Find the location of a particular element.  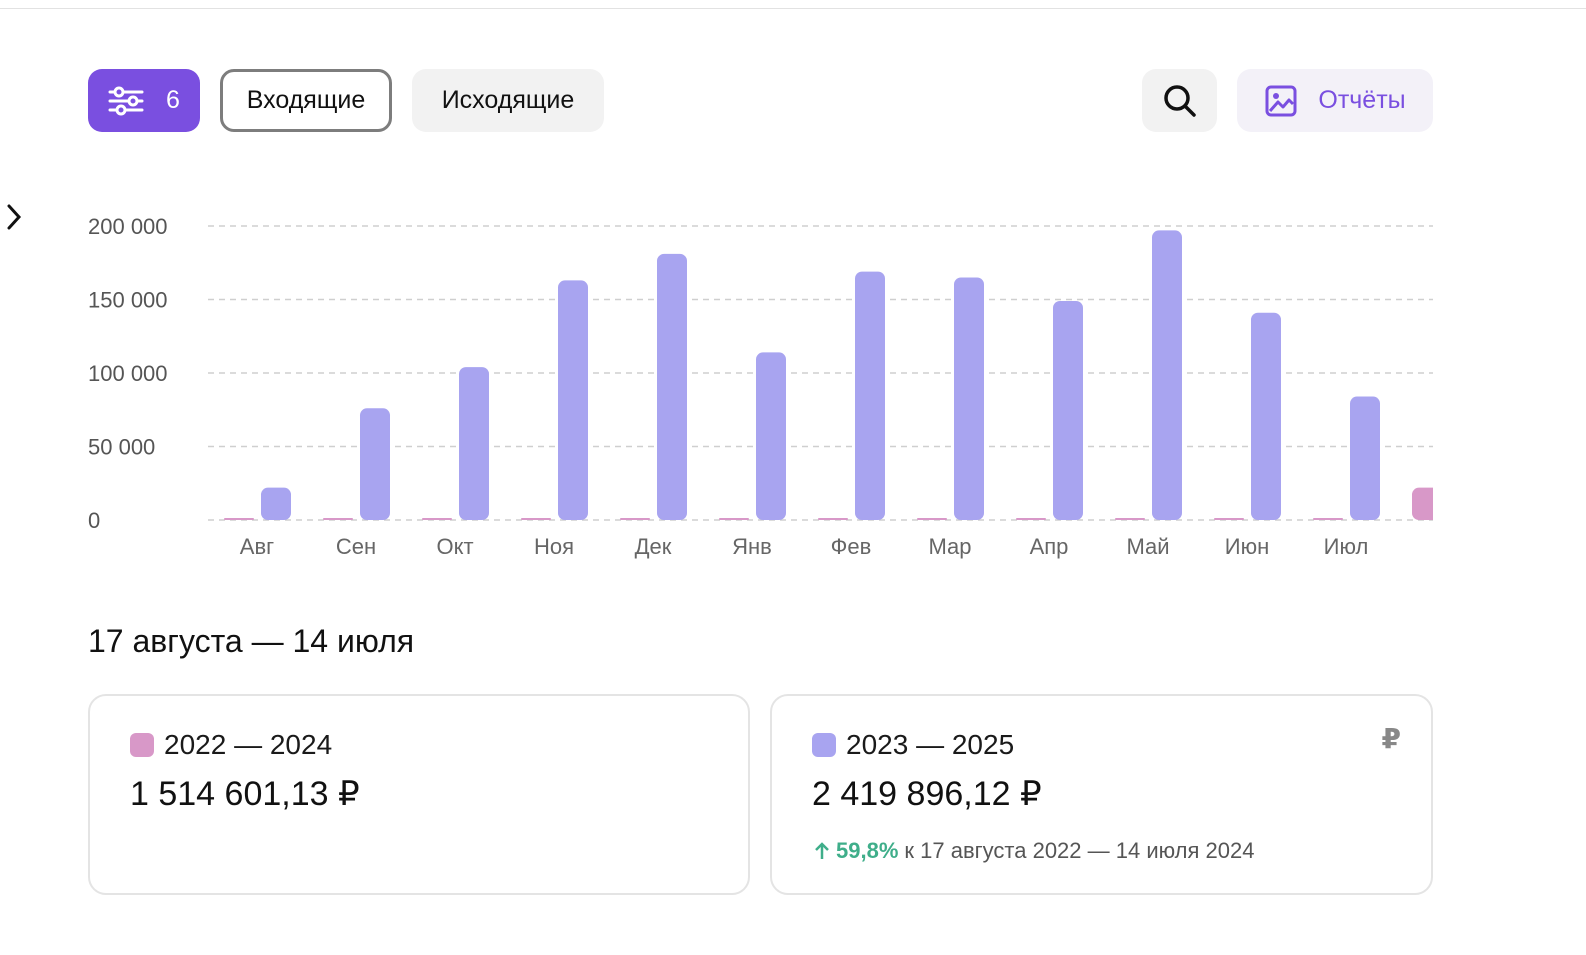

x-tick-label: А is located at coordinates (1445, 546).